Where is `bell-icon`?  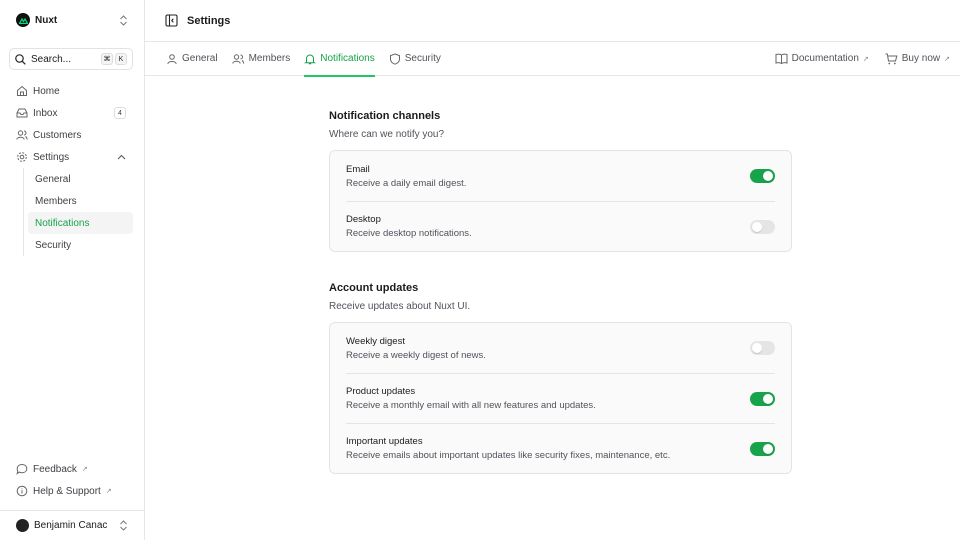 bell-icon is located at coordinates (310, 59).